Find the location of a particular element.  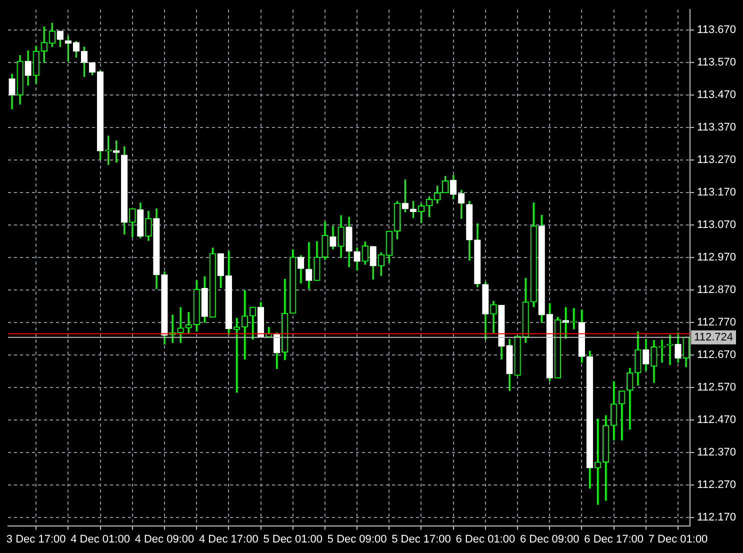

y-tick-label: 113.070 is located at coordinates (716, 225).